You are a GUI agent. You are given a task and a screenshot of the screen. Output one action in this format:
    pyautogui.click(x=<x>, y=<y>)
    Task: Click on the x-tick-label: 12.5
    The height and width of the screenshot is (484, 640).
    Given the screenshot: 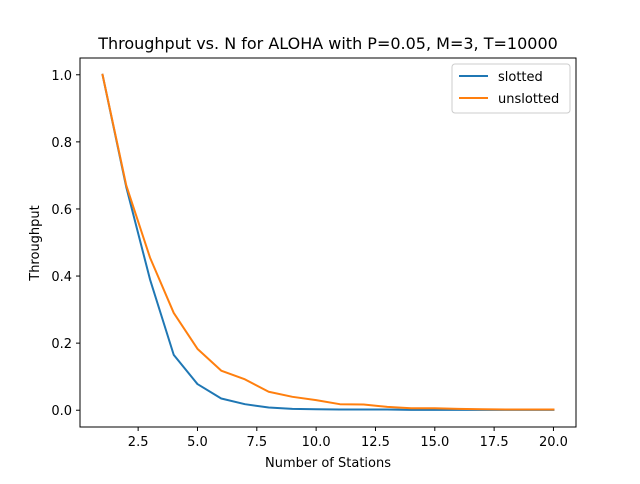 What is the action you would take?
    pyautogui.click(x=375, y=442)
    